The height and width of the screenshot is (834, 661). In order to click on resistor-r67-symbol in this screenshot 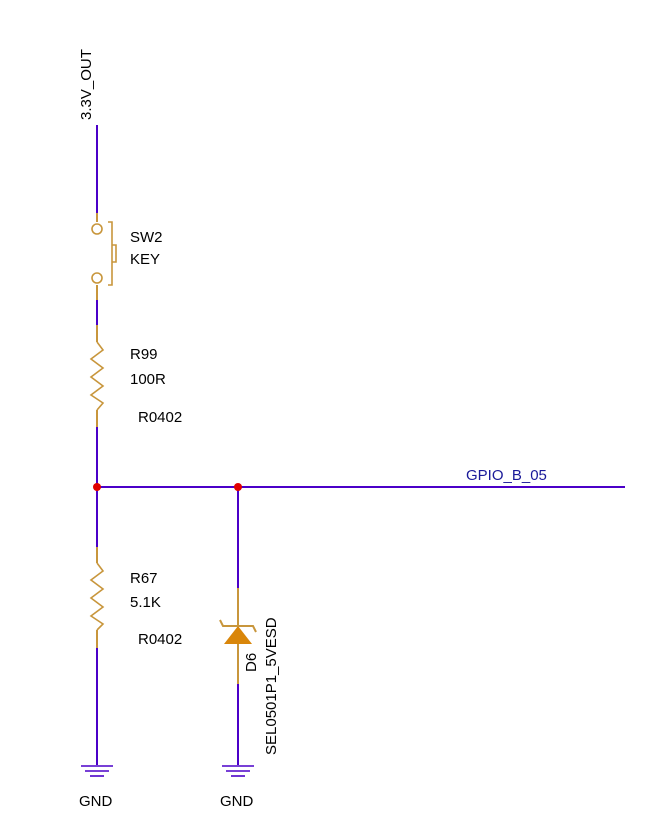, I will do `click(97, 596)`.